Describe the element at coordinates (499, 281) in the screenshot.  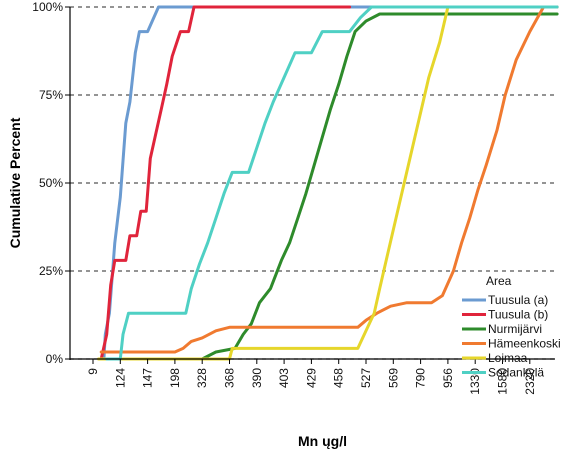
I see `legend-title: Area` at that location.